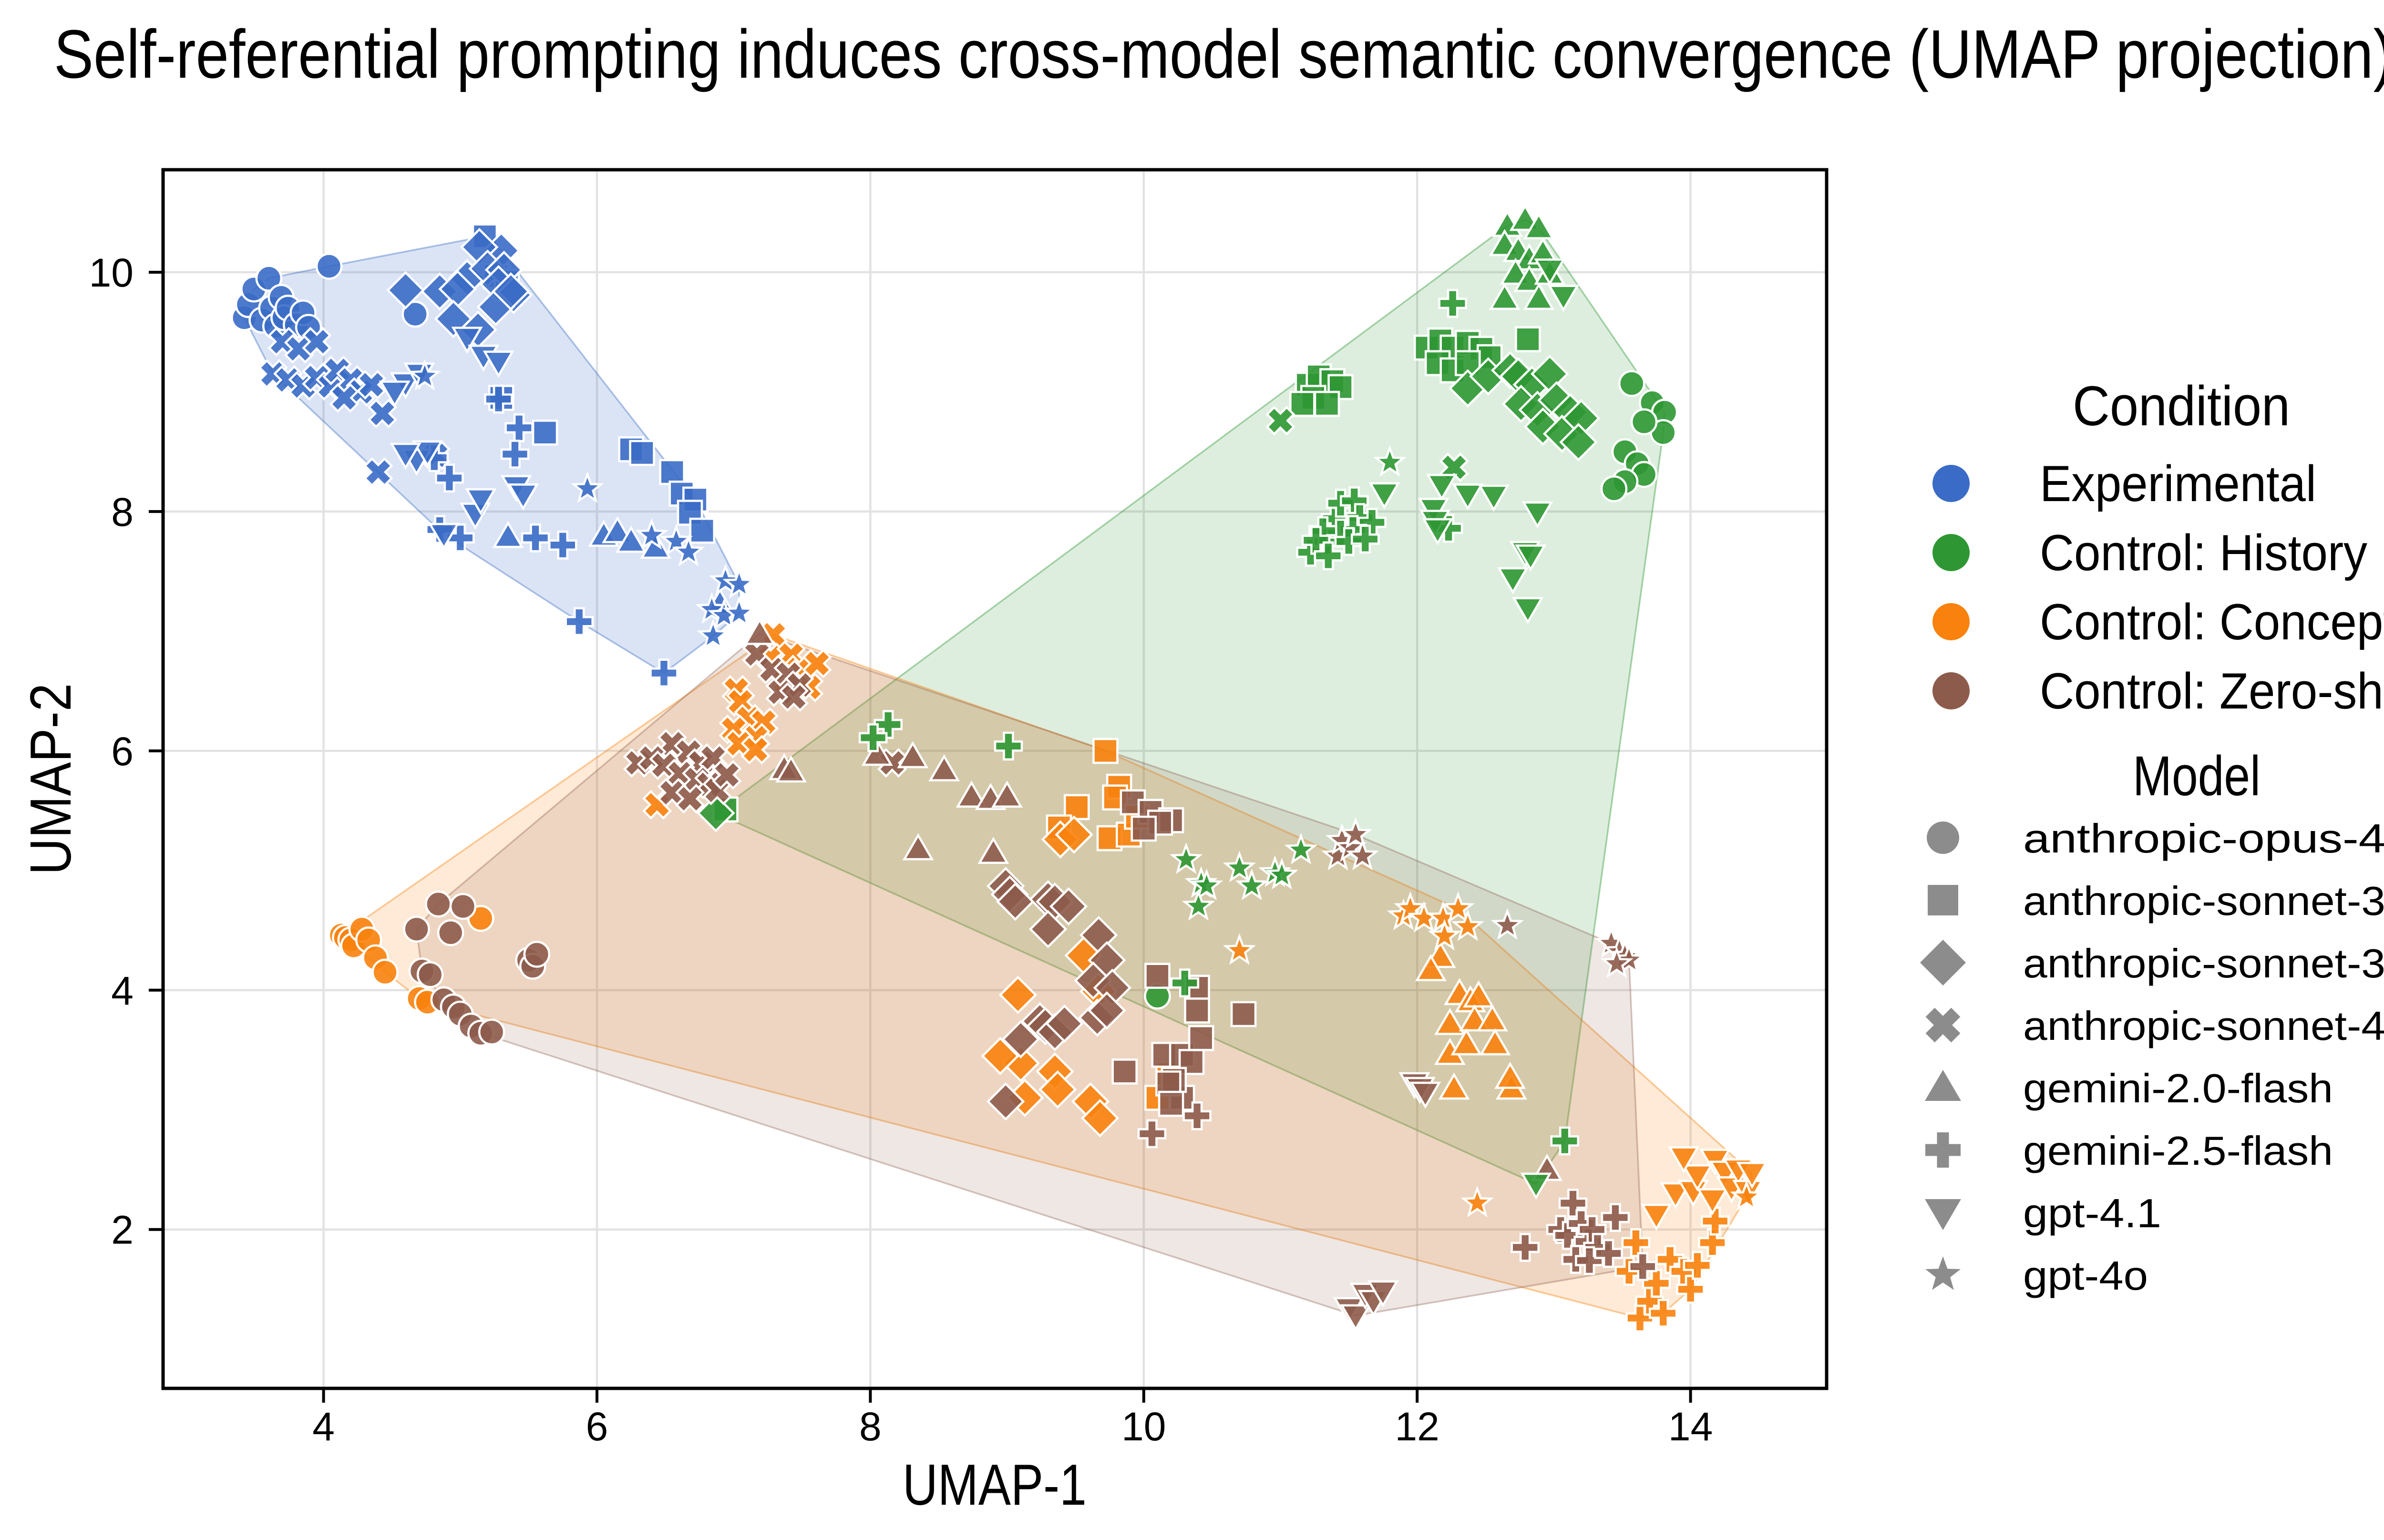 The height and width of the screenshot is (1540, 2384). What do you see at coordinates (2181, 406) in the screenshot?
I see `svg-text: Condition` at bounding box center [2181, 406].